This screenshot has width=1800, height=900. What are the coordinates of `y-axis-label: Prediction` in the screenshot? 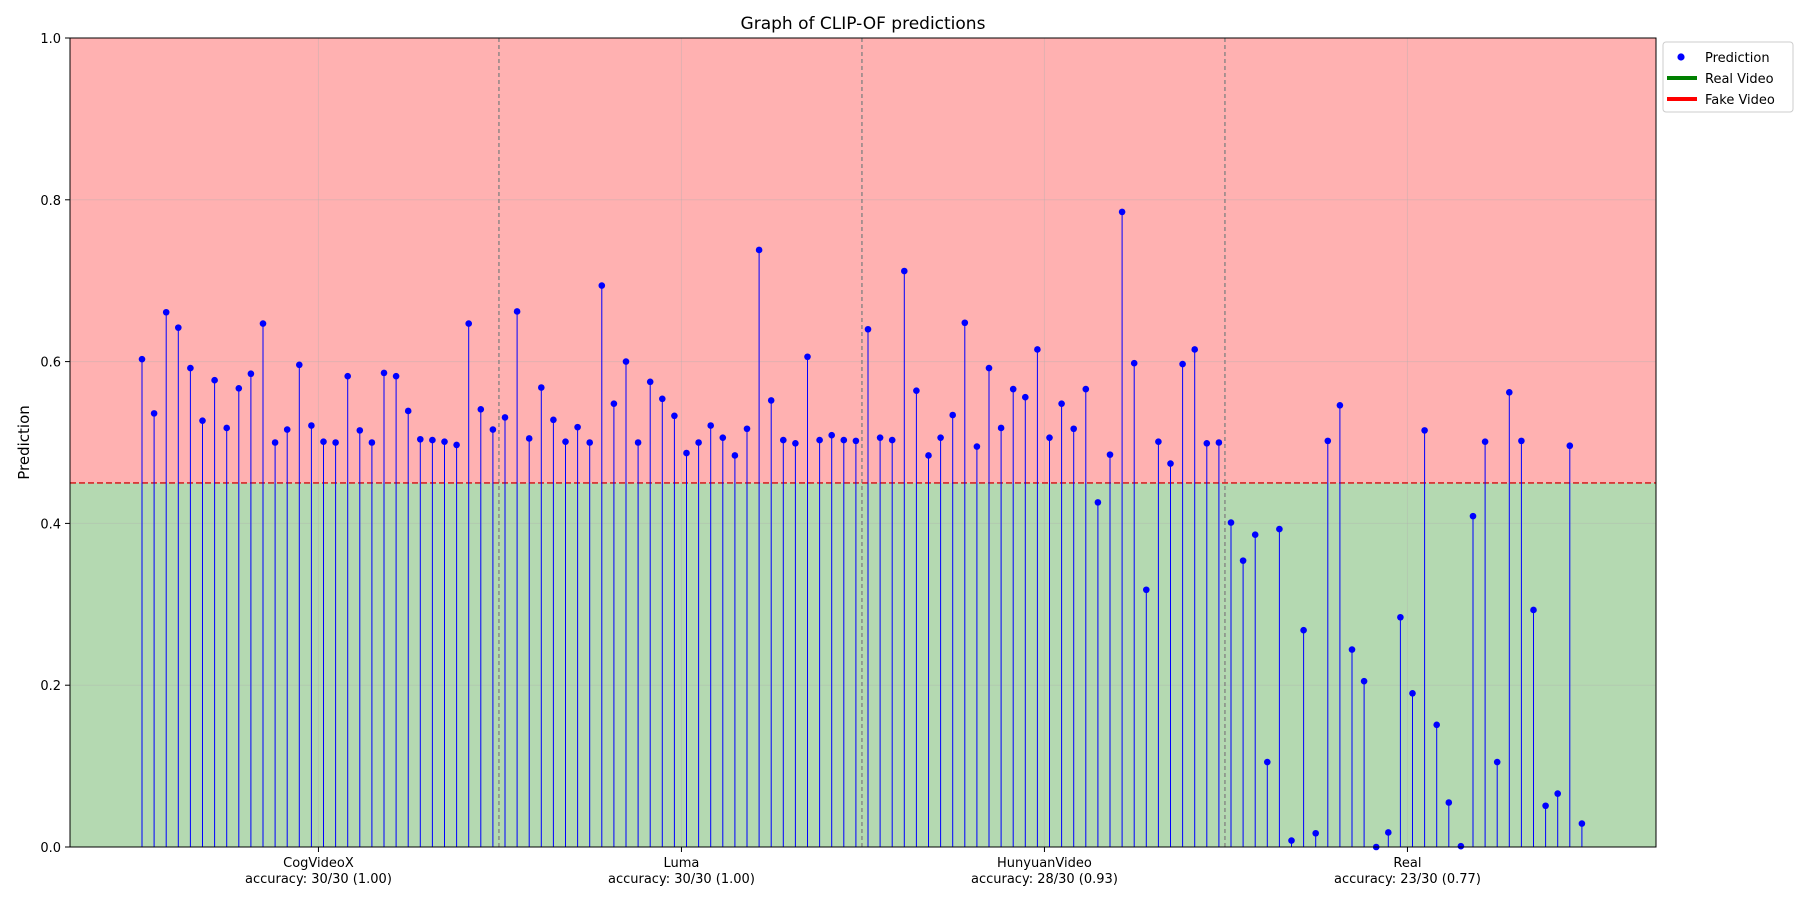 It's located at (24, 442).